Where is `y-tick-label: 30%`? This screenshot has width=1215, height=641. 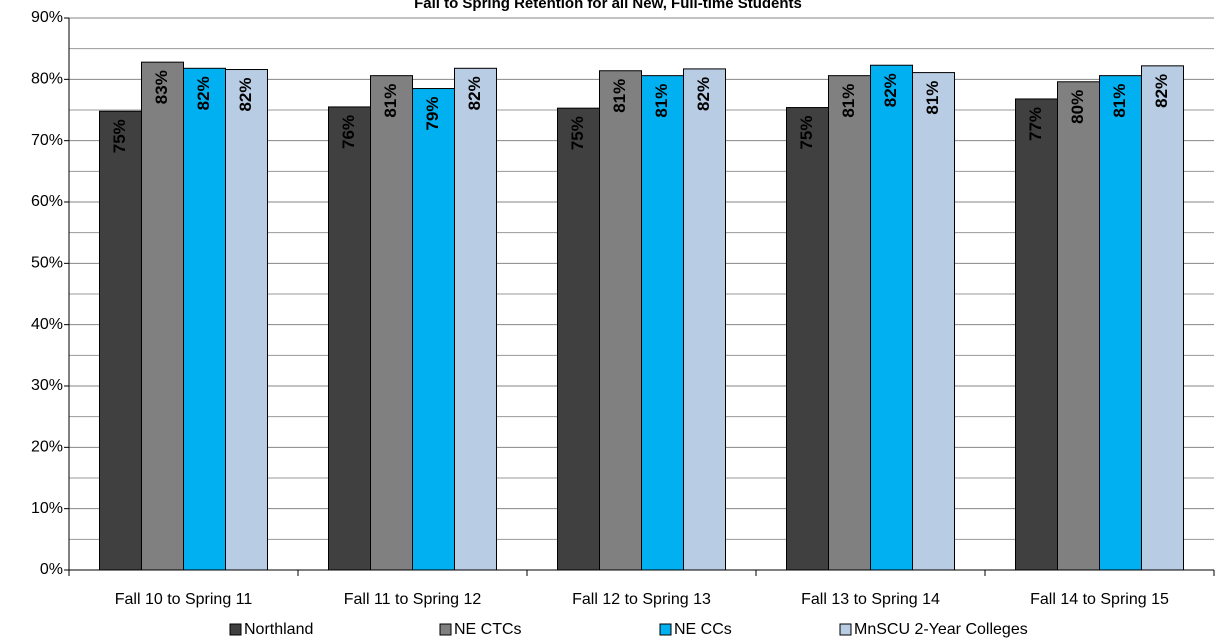
y-tick-label: 30% is located at coordinates (47, 385).